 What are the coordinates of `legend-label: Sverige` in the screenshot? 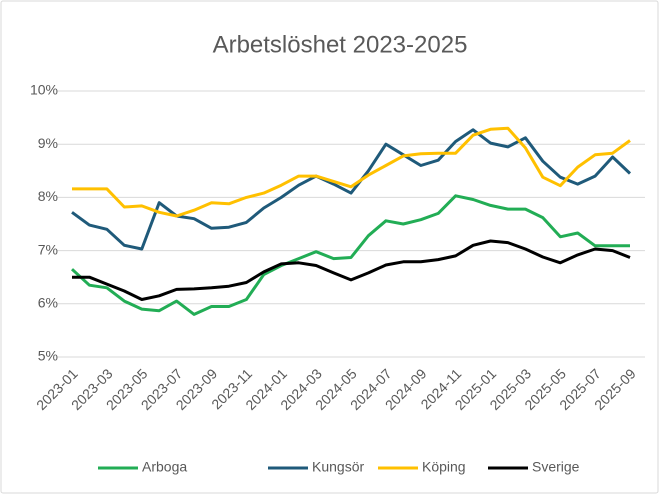 It's located at (556, 467).